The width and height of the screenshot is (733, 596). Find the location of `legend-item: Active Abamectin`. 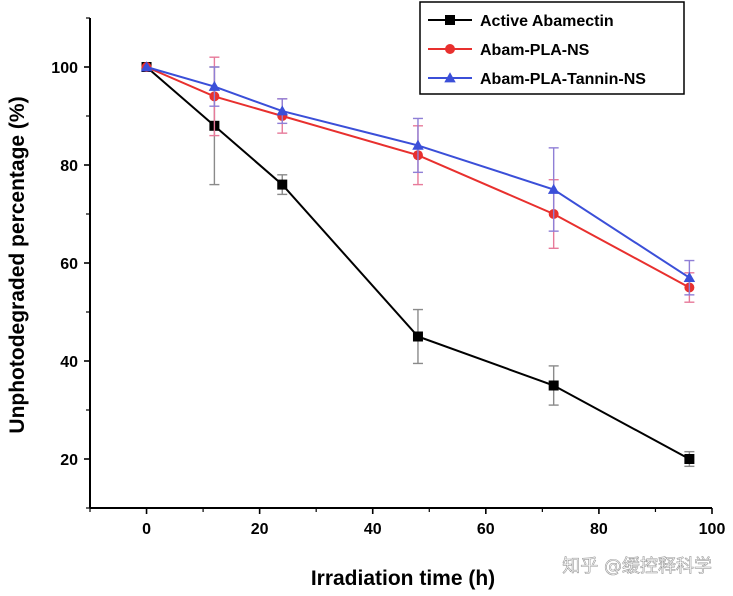

legend-item: Active Abamectin is located at coordinates (521, 21).